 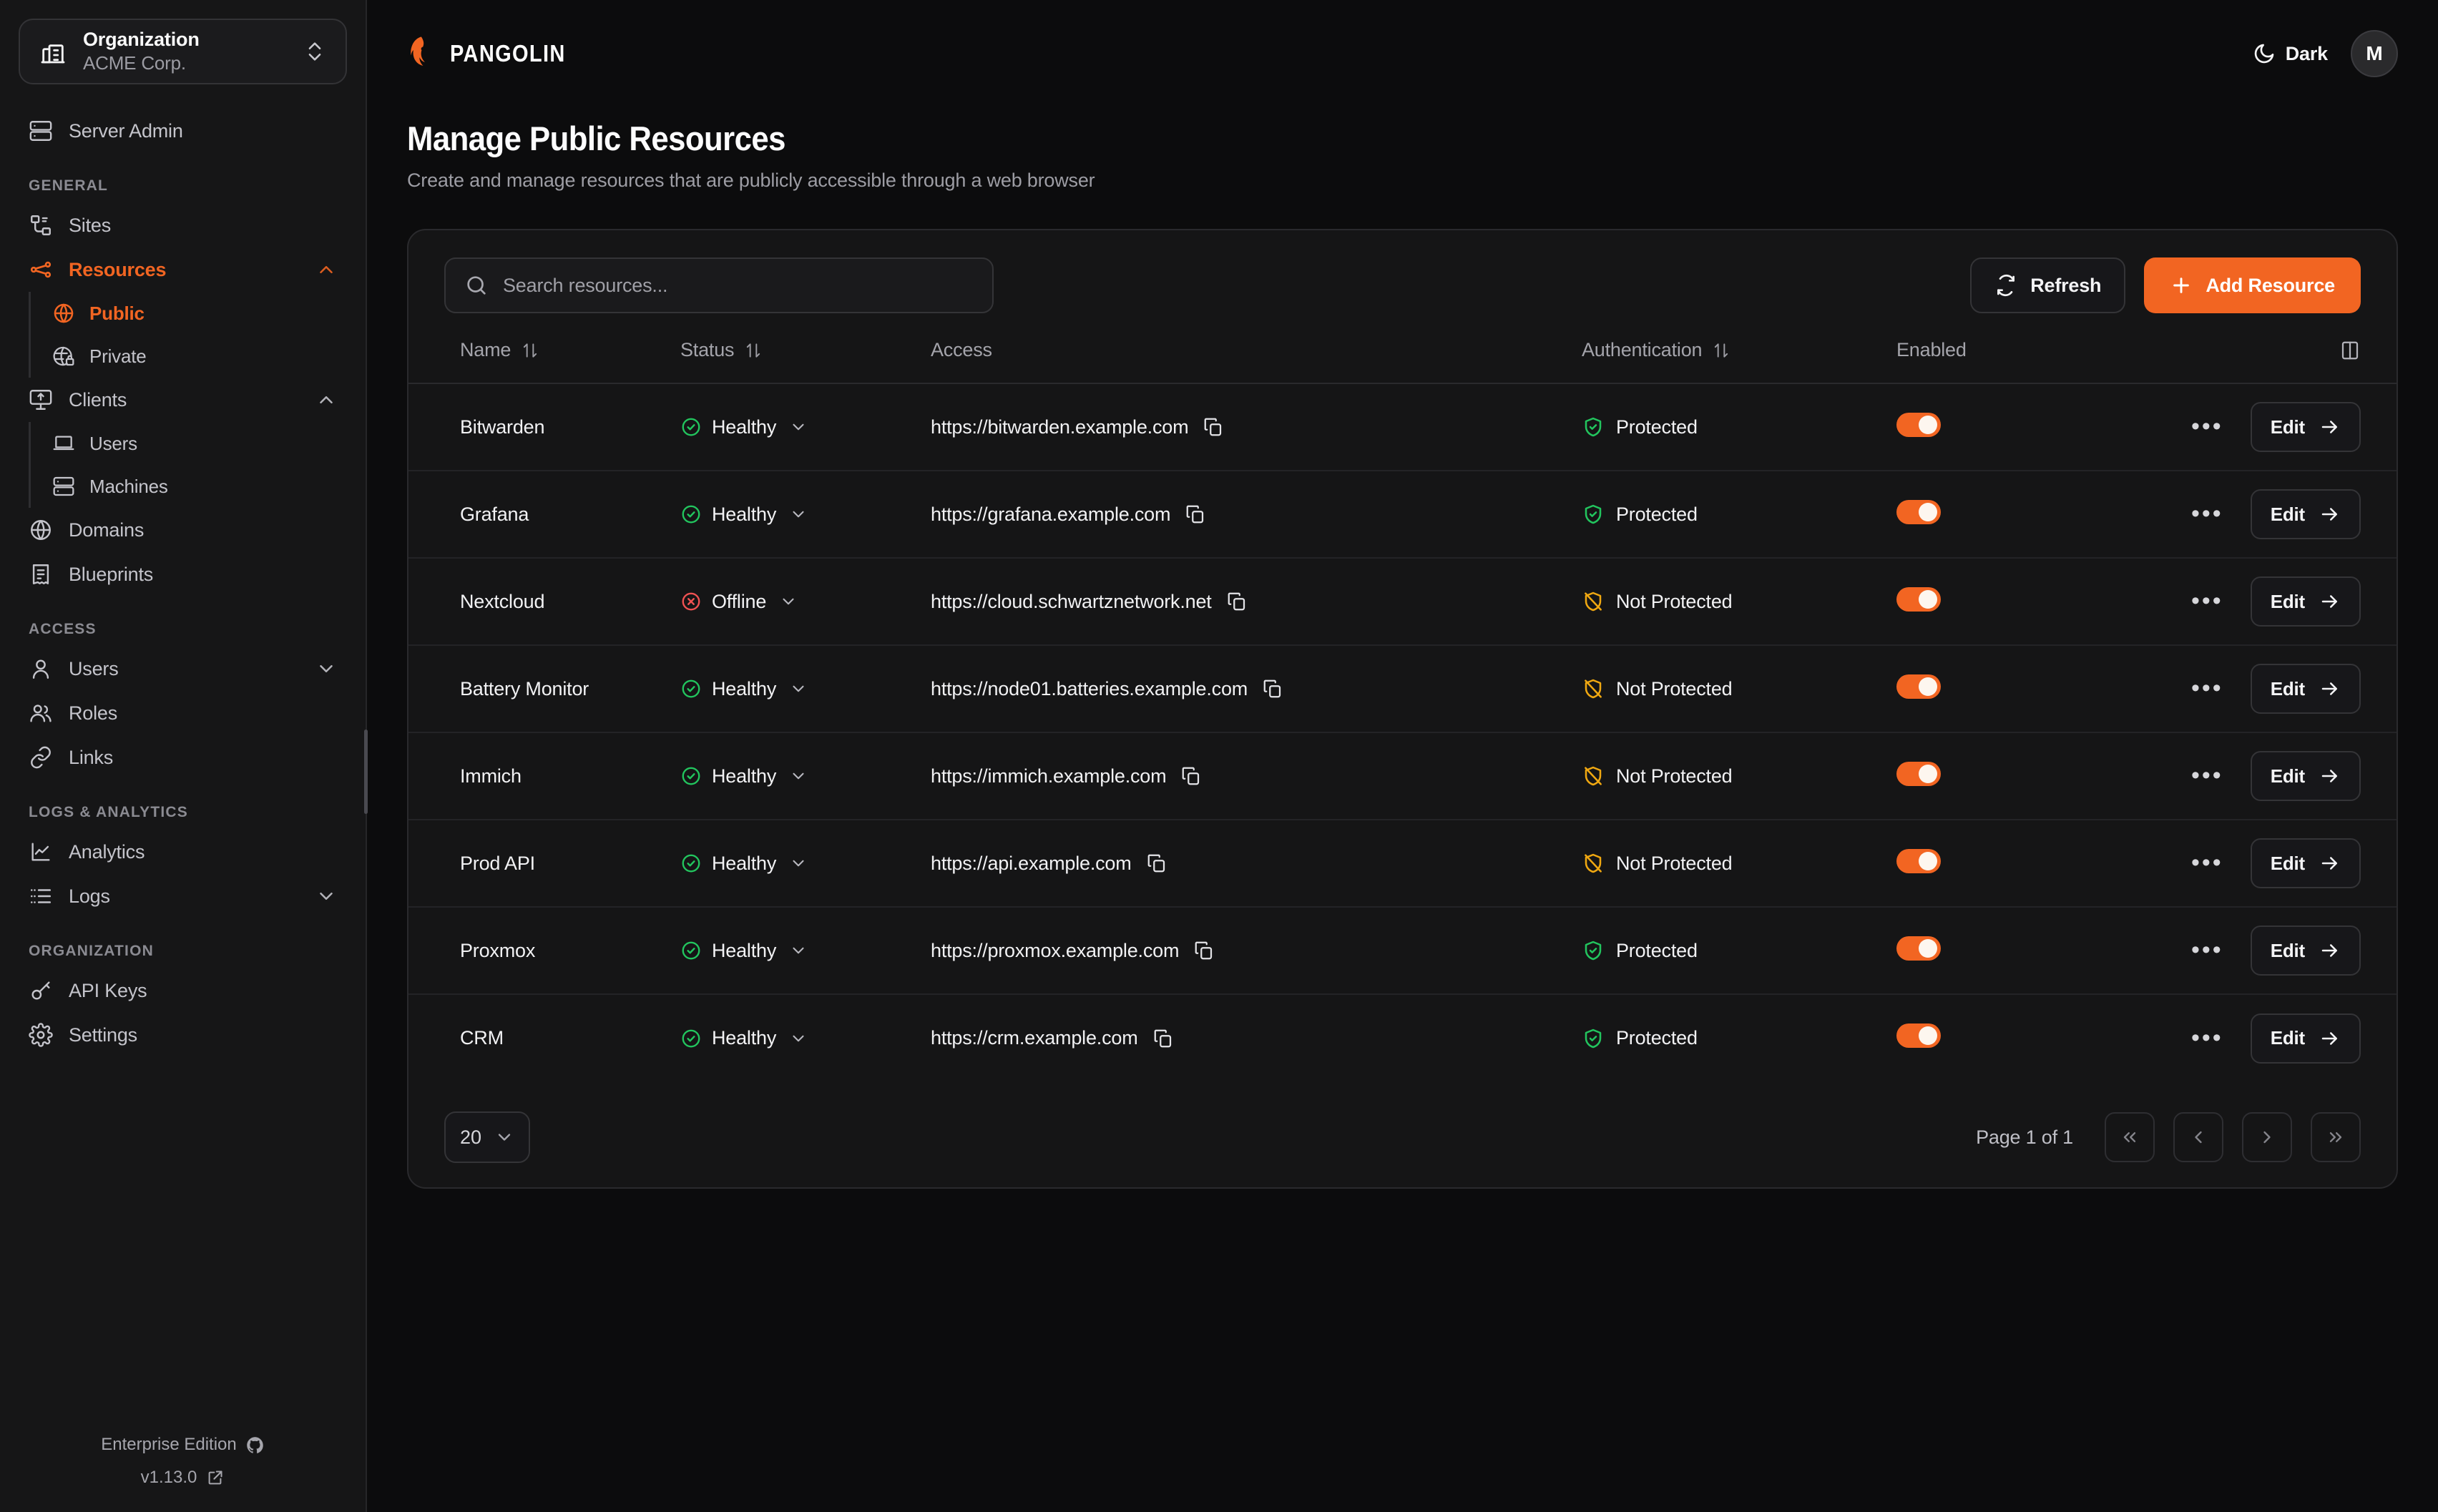 What do you see at coordinates (2048, 285) in the screenshot?
I see `refresh-button: Refresh` at bounding box center [2048, 285].